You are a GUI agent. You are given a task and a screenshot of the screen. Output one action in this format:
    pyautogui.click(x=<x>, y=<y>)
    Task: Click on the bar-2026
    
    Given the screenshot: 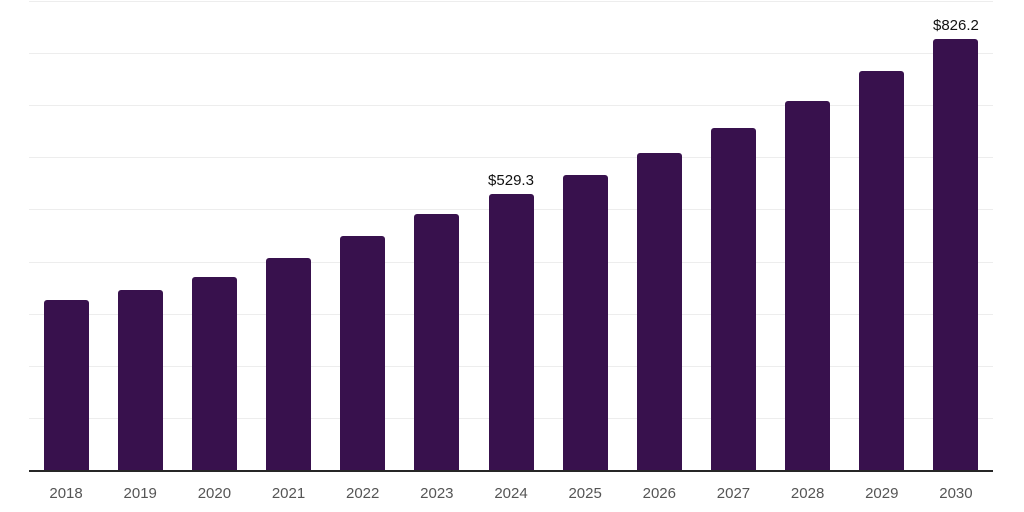 What is the action you would take?
    pyautogui.click(x=659, y=311)
    